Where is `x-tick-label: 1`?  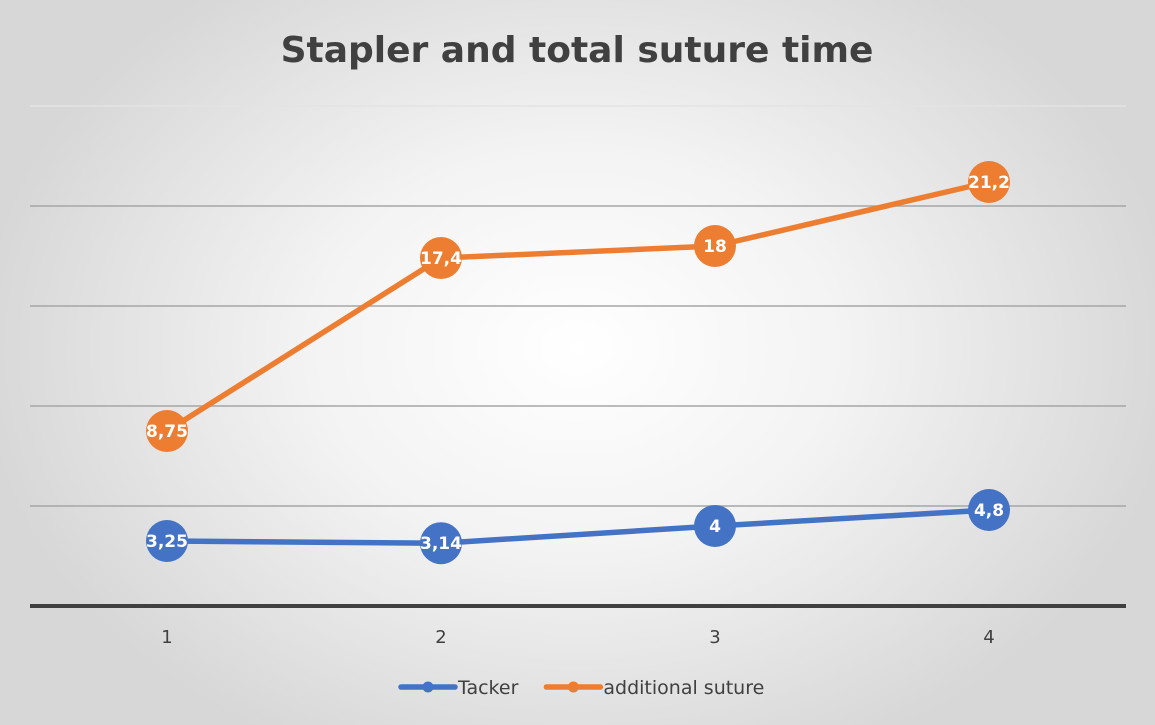
x-tick-label: 1 is located at coordinates (166, 637).